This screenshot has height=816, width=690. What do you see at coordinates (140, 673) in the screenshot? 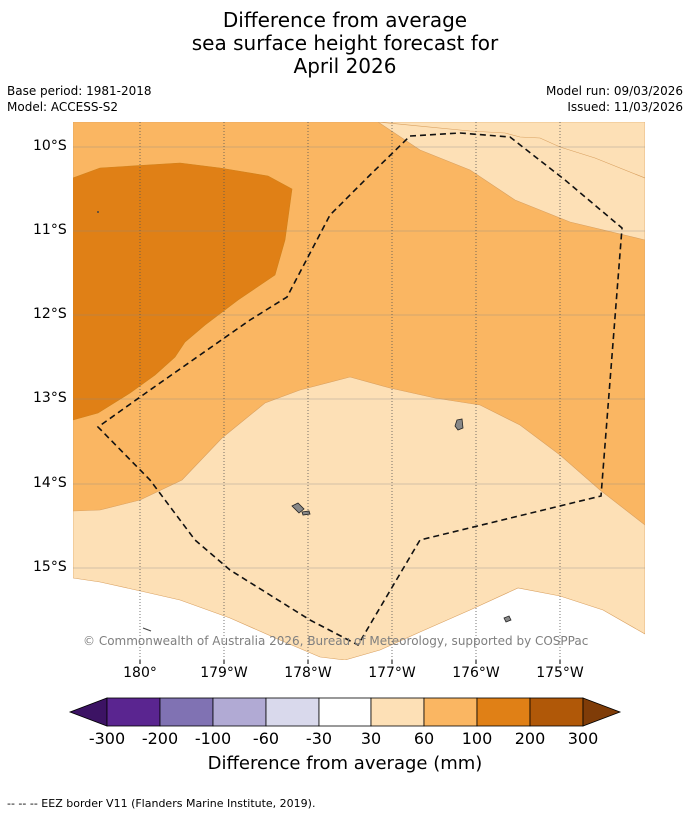
I see `lon-label: 180°` at bounding box center [140, 673].